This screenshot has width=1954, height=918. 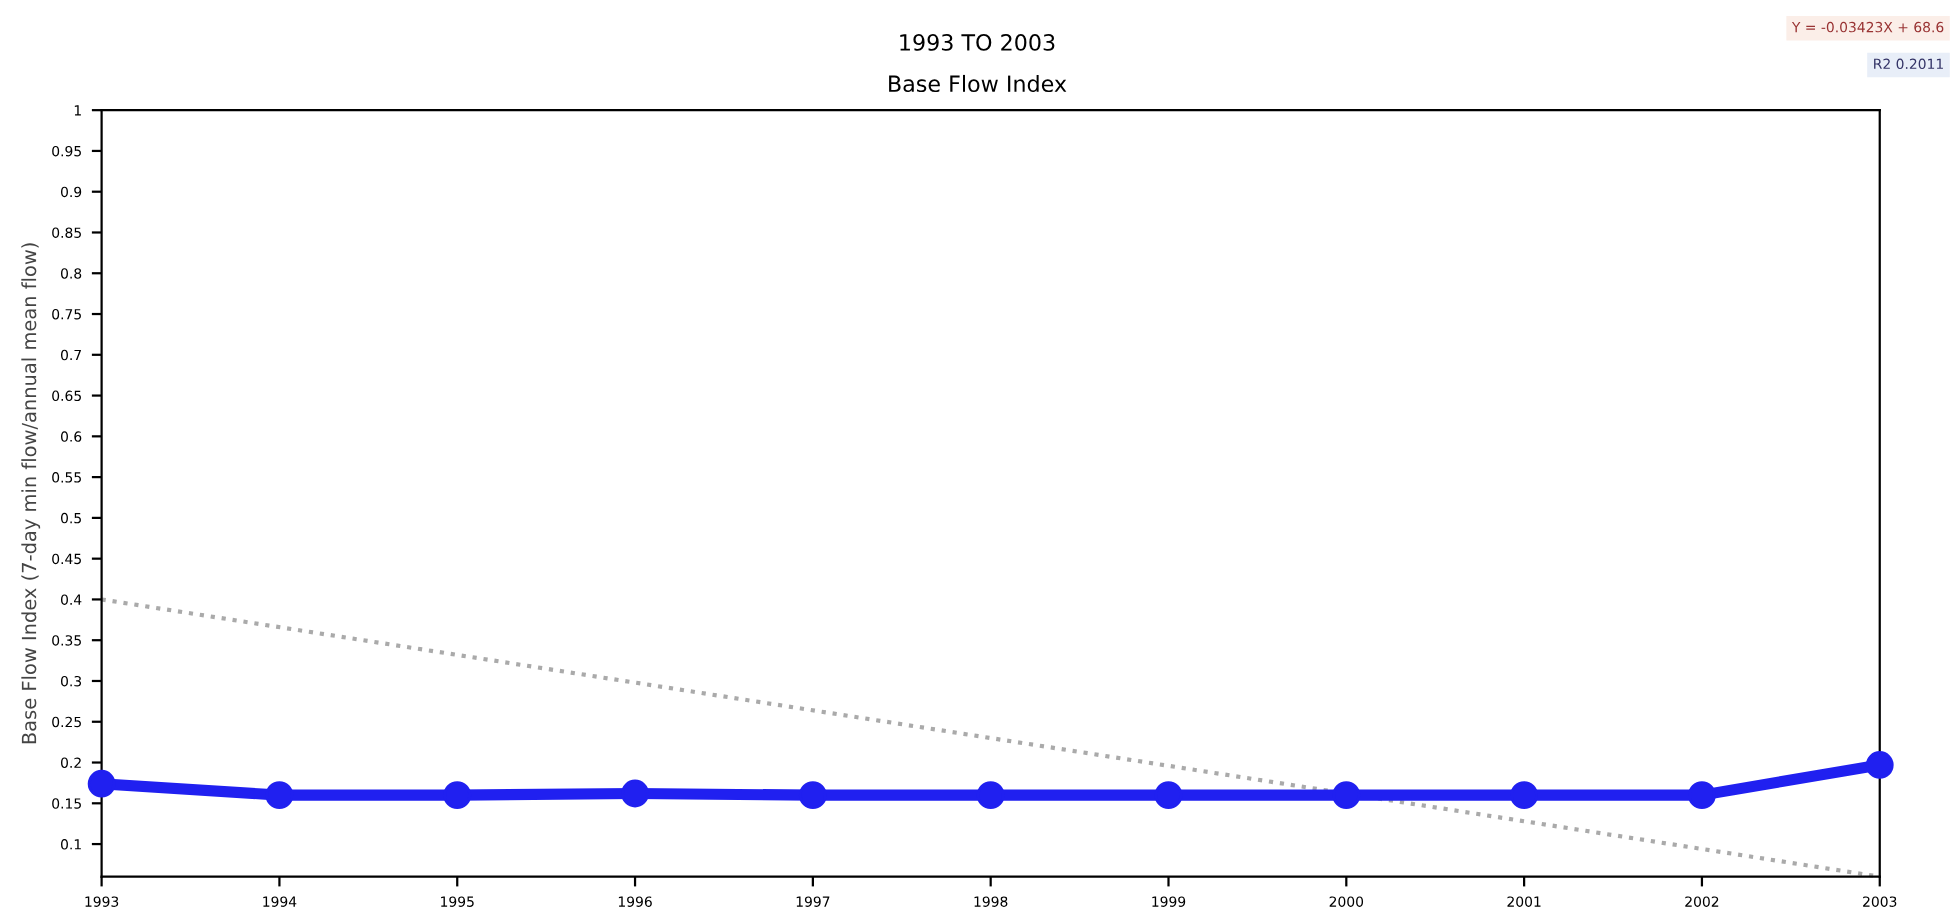 I want to click on y-axis-title: Base Flow Index (7-day min flow/annual mean flow), so click(x=31, y=493).